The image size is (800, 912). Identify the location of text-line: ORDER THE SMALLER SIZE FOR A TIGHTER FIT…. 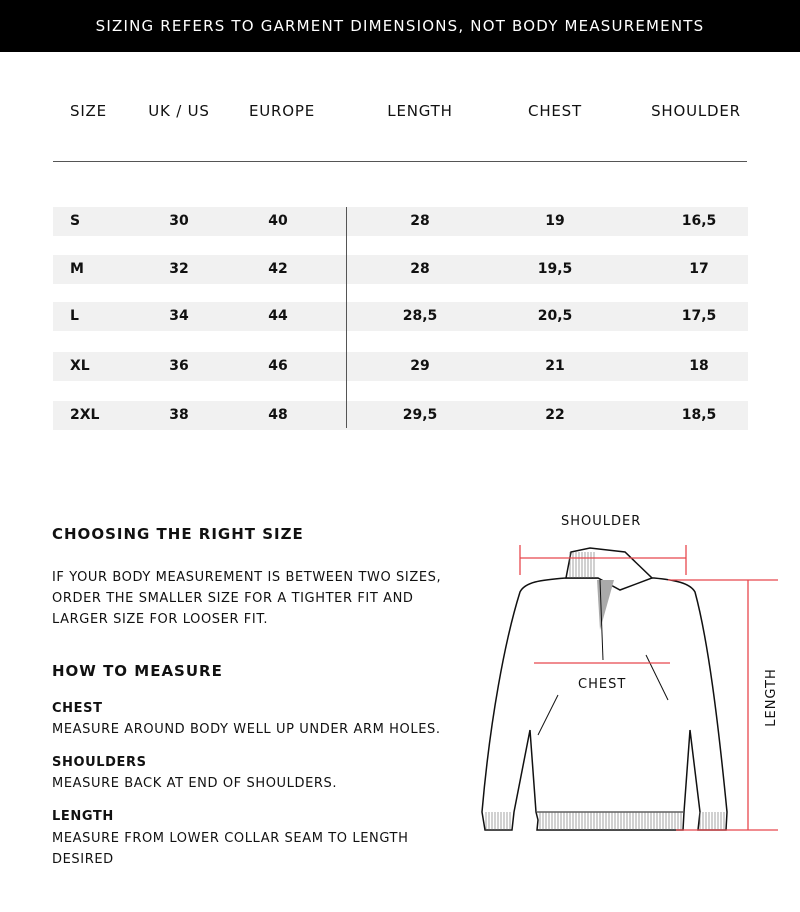
(233, 598).